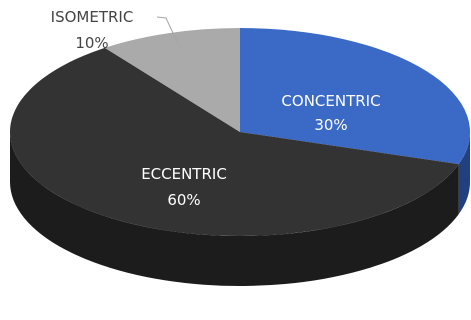 The width and height of the screenshot is (471, 320). I want to click on slice-label-eccentric: ECCENTRIC, so click(184, 174).